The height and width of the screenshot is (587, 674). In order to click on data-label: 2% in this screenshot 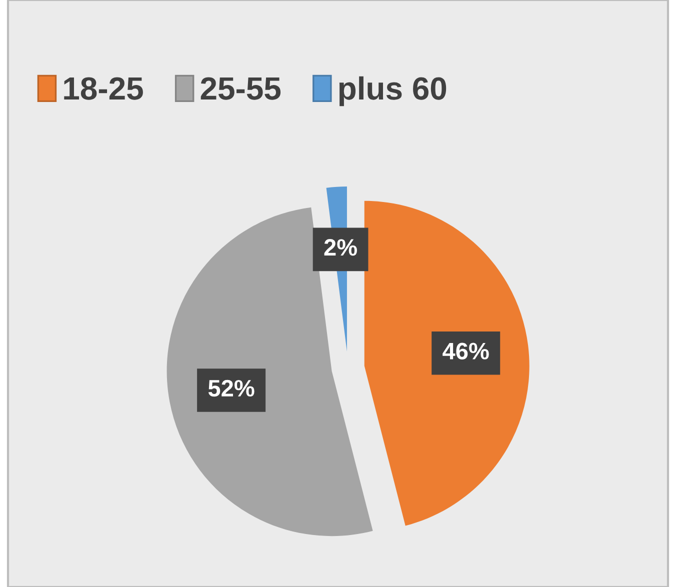, I will do `click(340, 247)`.